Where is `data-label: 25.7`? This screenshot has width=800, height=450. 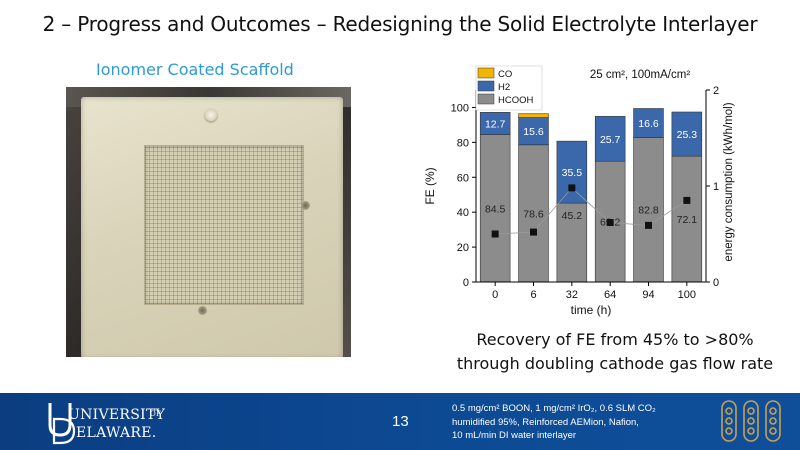
data-label: 25.7 is located at coordinates (610, 140).